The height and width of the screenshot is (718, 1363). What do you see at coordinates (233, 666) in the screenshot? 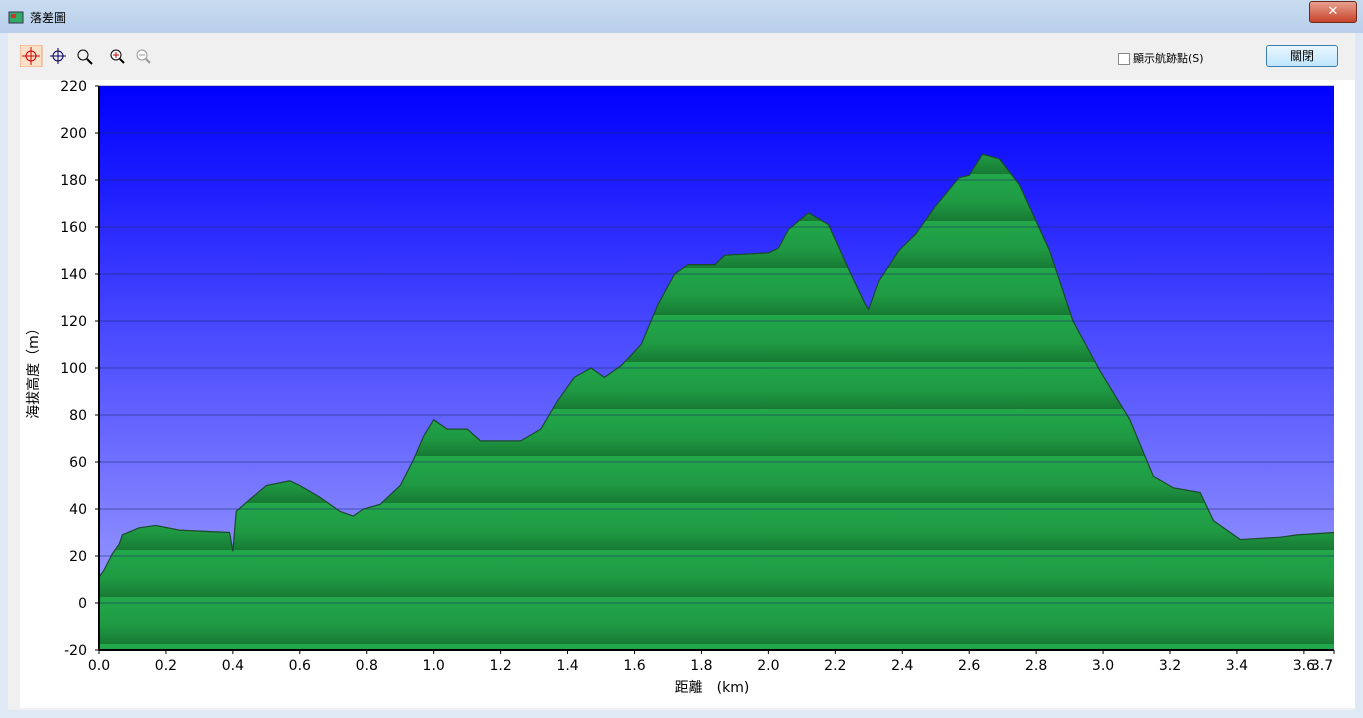
I see `x-tick-label: 0.4` at bounding box center [233, 666].